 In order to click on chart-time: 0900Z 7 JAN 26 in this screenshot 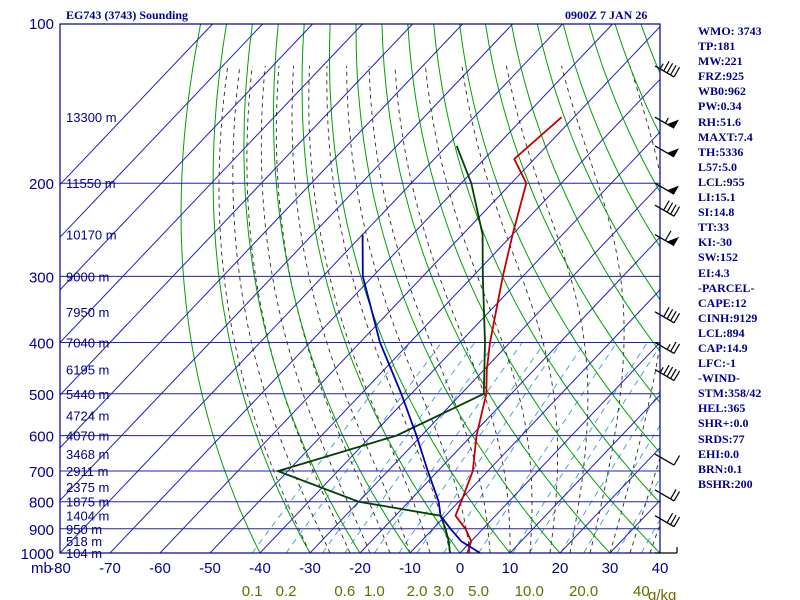, I will do `click(606, 15)`.